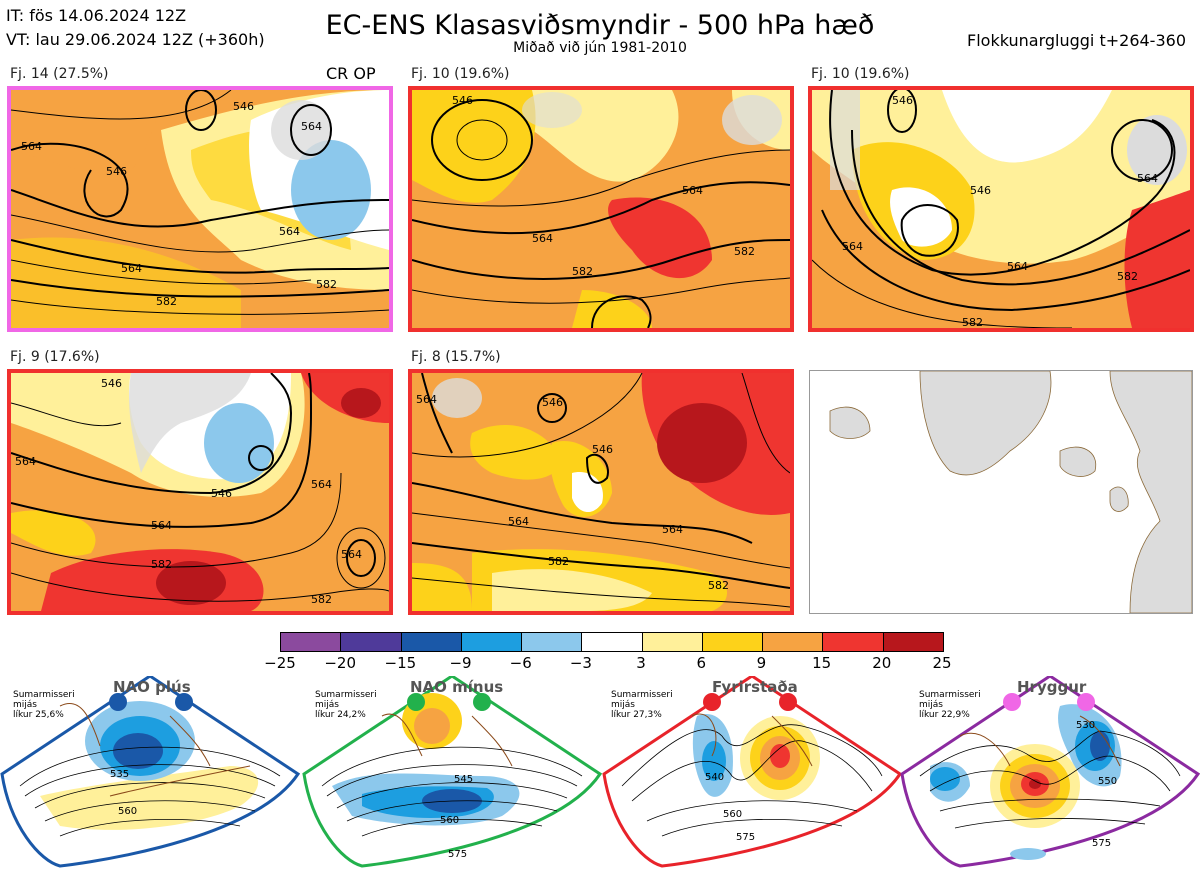 This screenshot has width=1200, height=871. Describe the element at coordinates (346, 705) in the screenshot. I see `regime-nao-minus-note: Sumarmisseri mijás líkur 24,2%` at that location.